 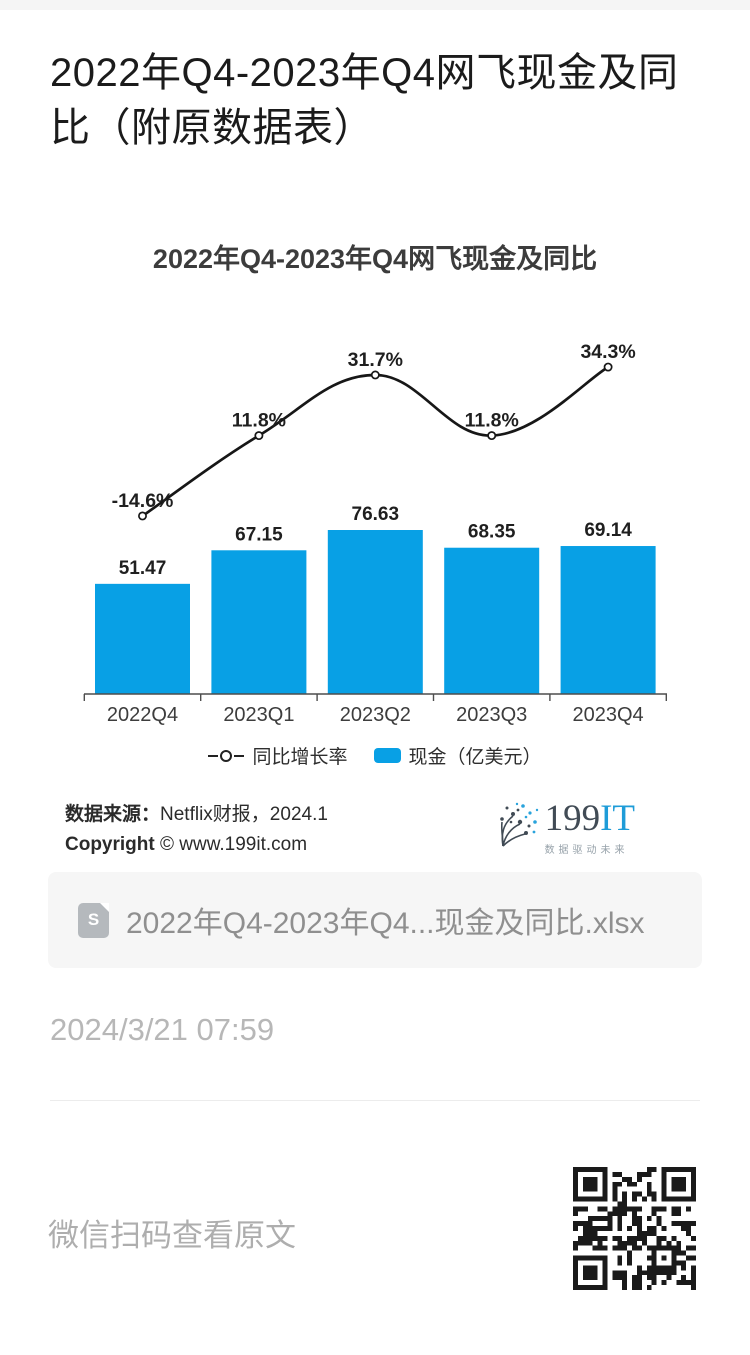 What do you see at coordinates (375, 1100) in the screenshot?
I see `divider` at bounding box center [375, 1100].